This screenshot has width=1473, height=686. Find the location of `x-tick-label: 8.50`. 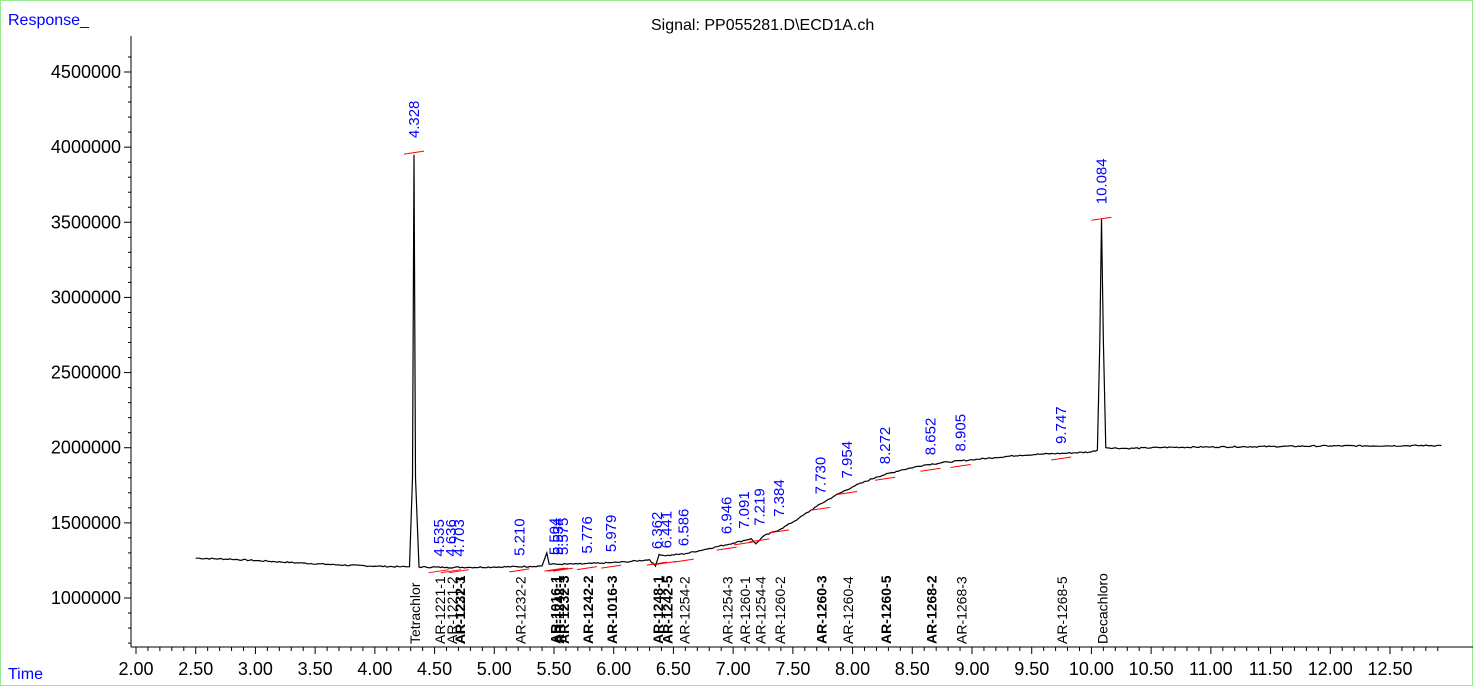

x-tick-label: 8.50 is located at coordinates (912, 669).